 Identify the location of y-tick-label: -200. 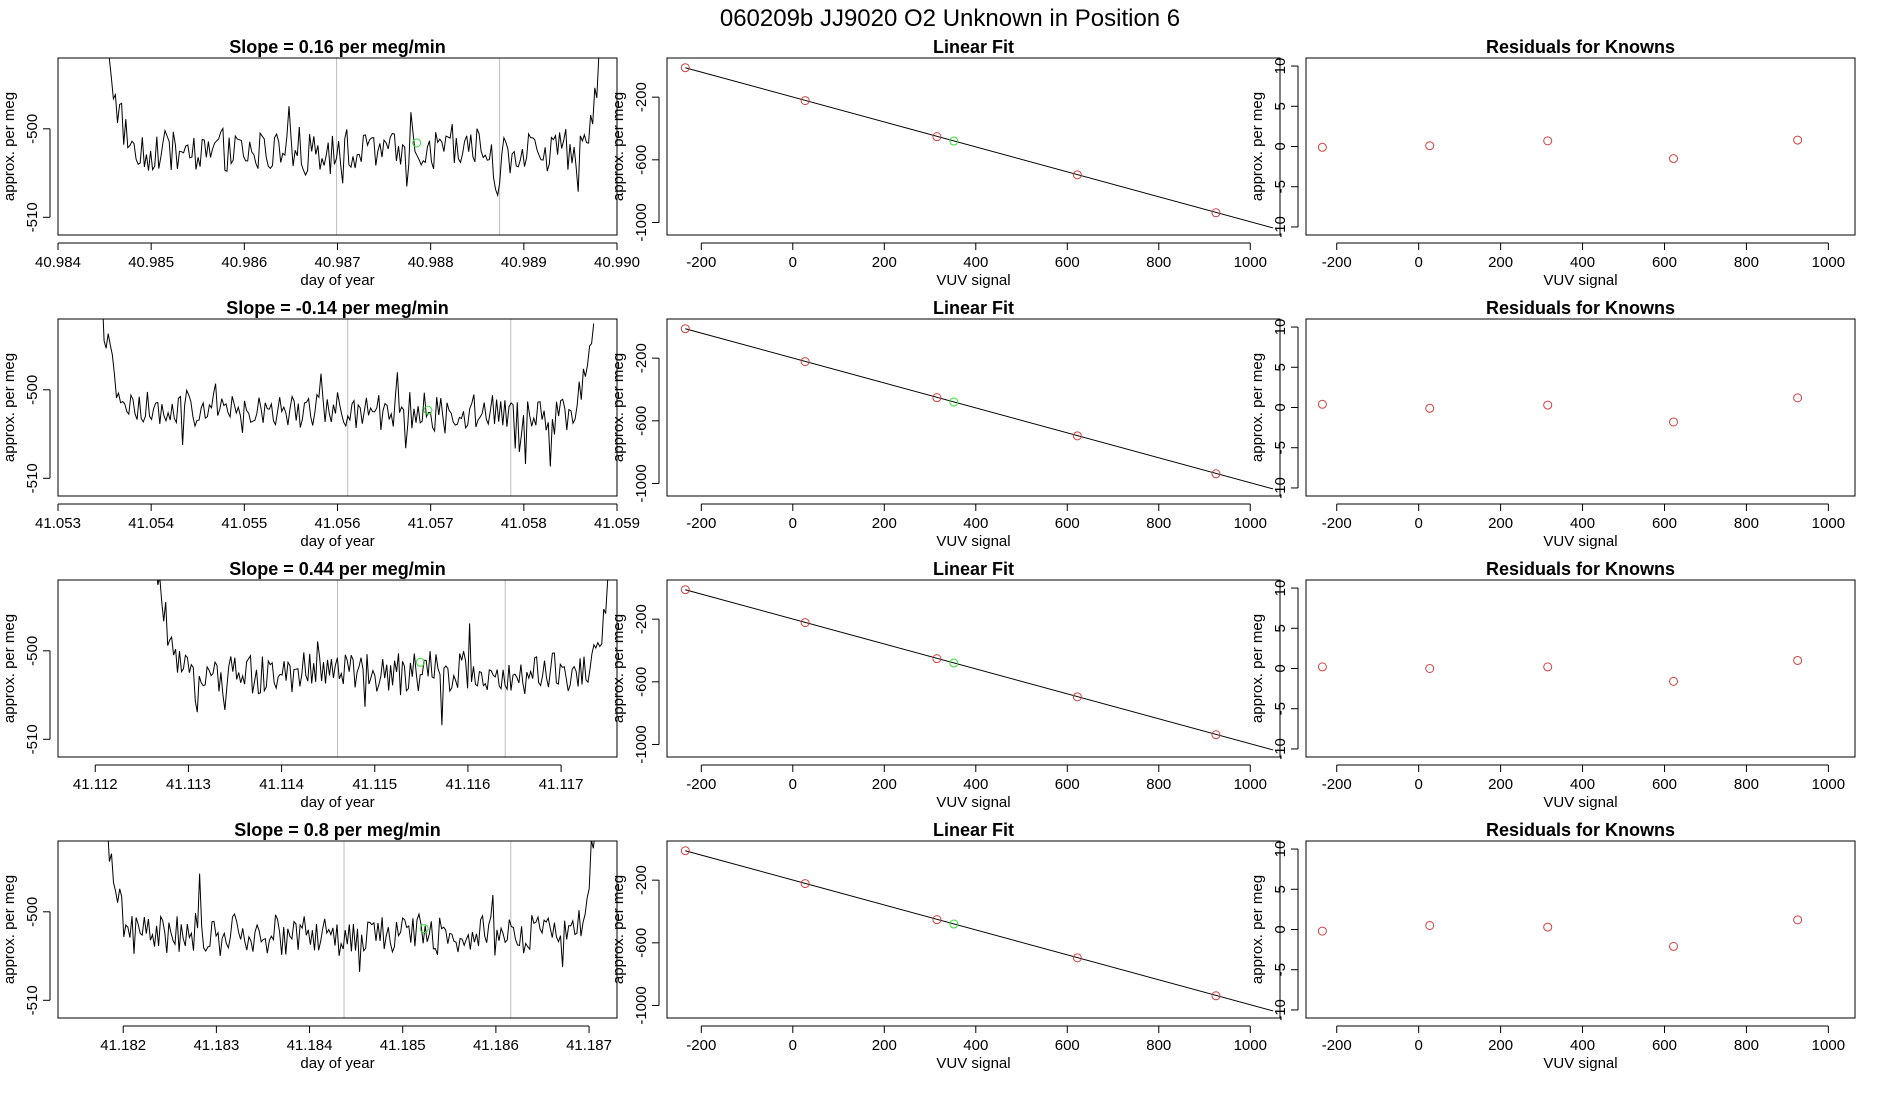
(641, 358).